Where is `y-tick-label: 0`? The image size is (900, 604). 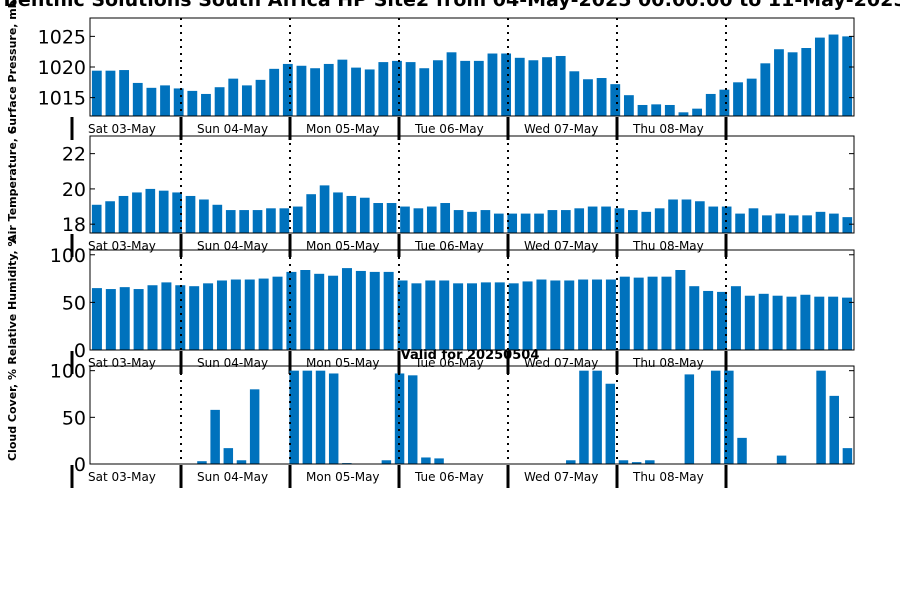 y-tick-label: 0 is located at coordinates (80, 465).